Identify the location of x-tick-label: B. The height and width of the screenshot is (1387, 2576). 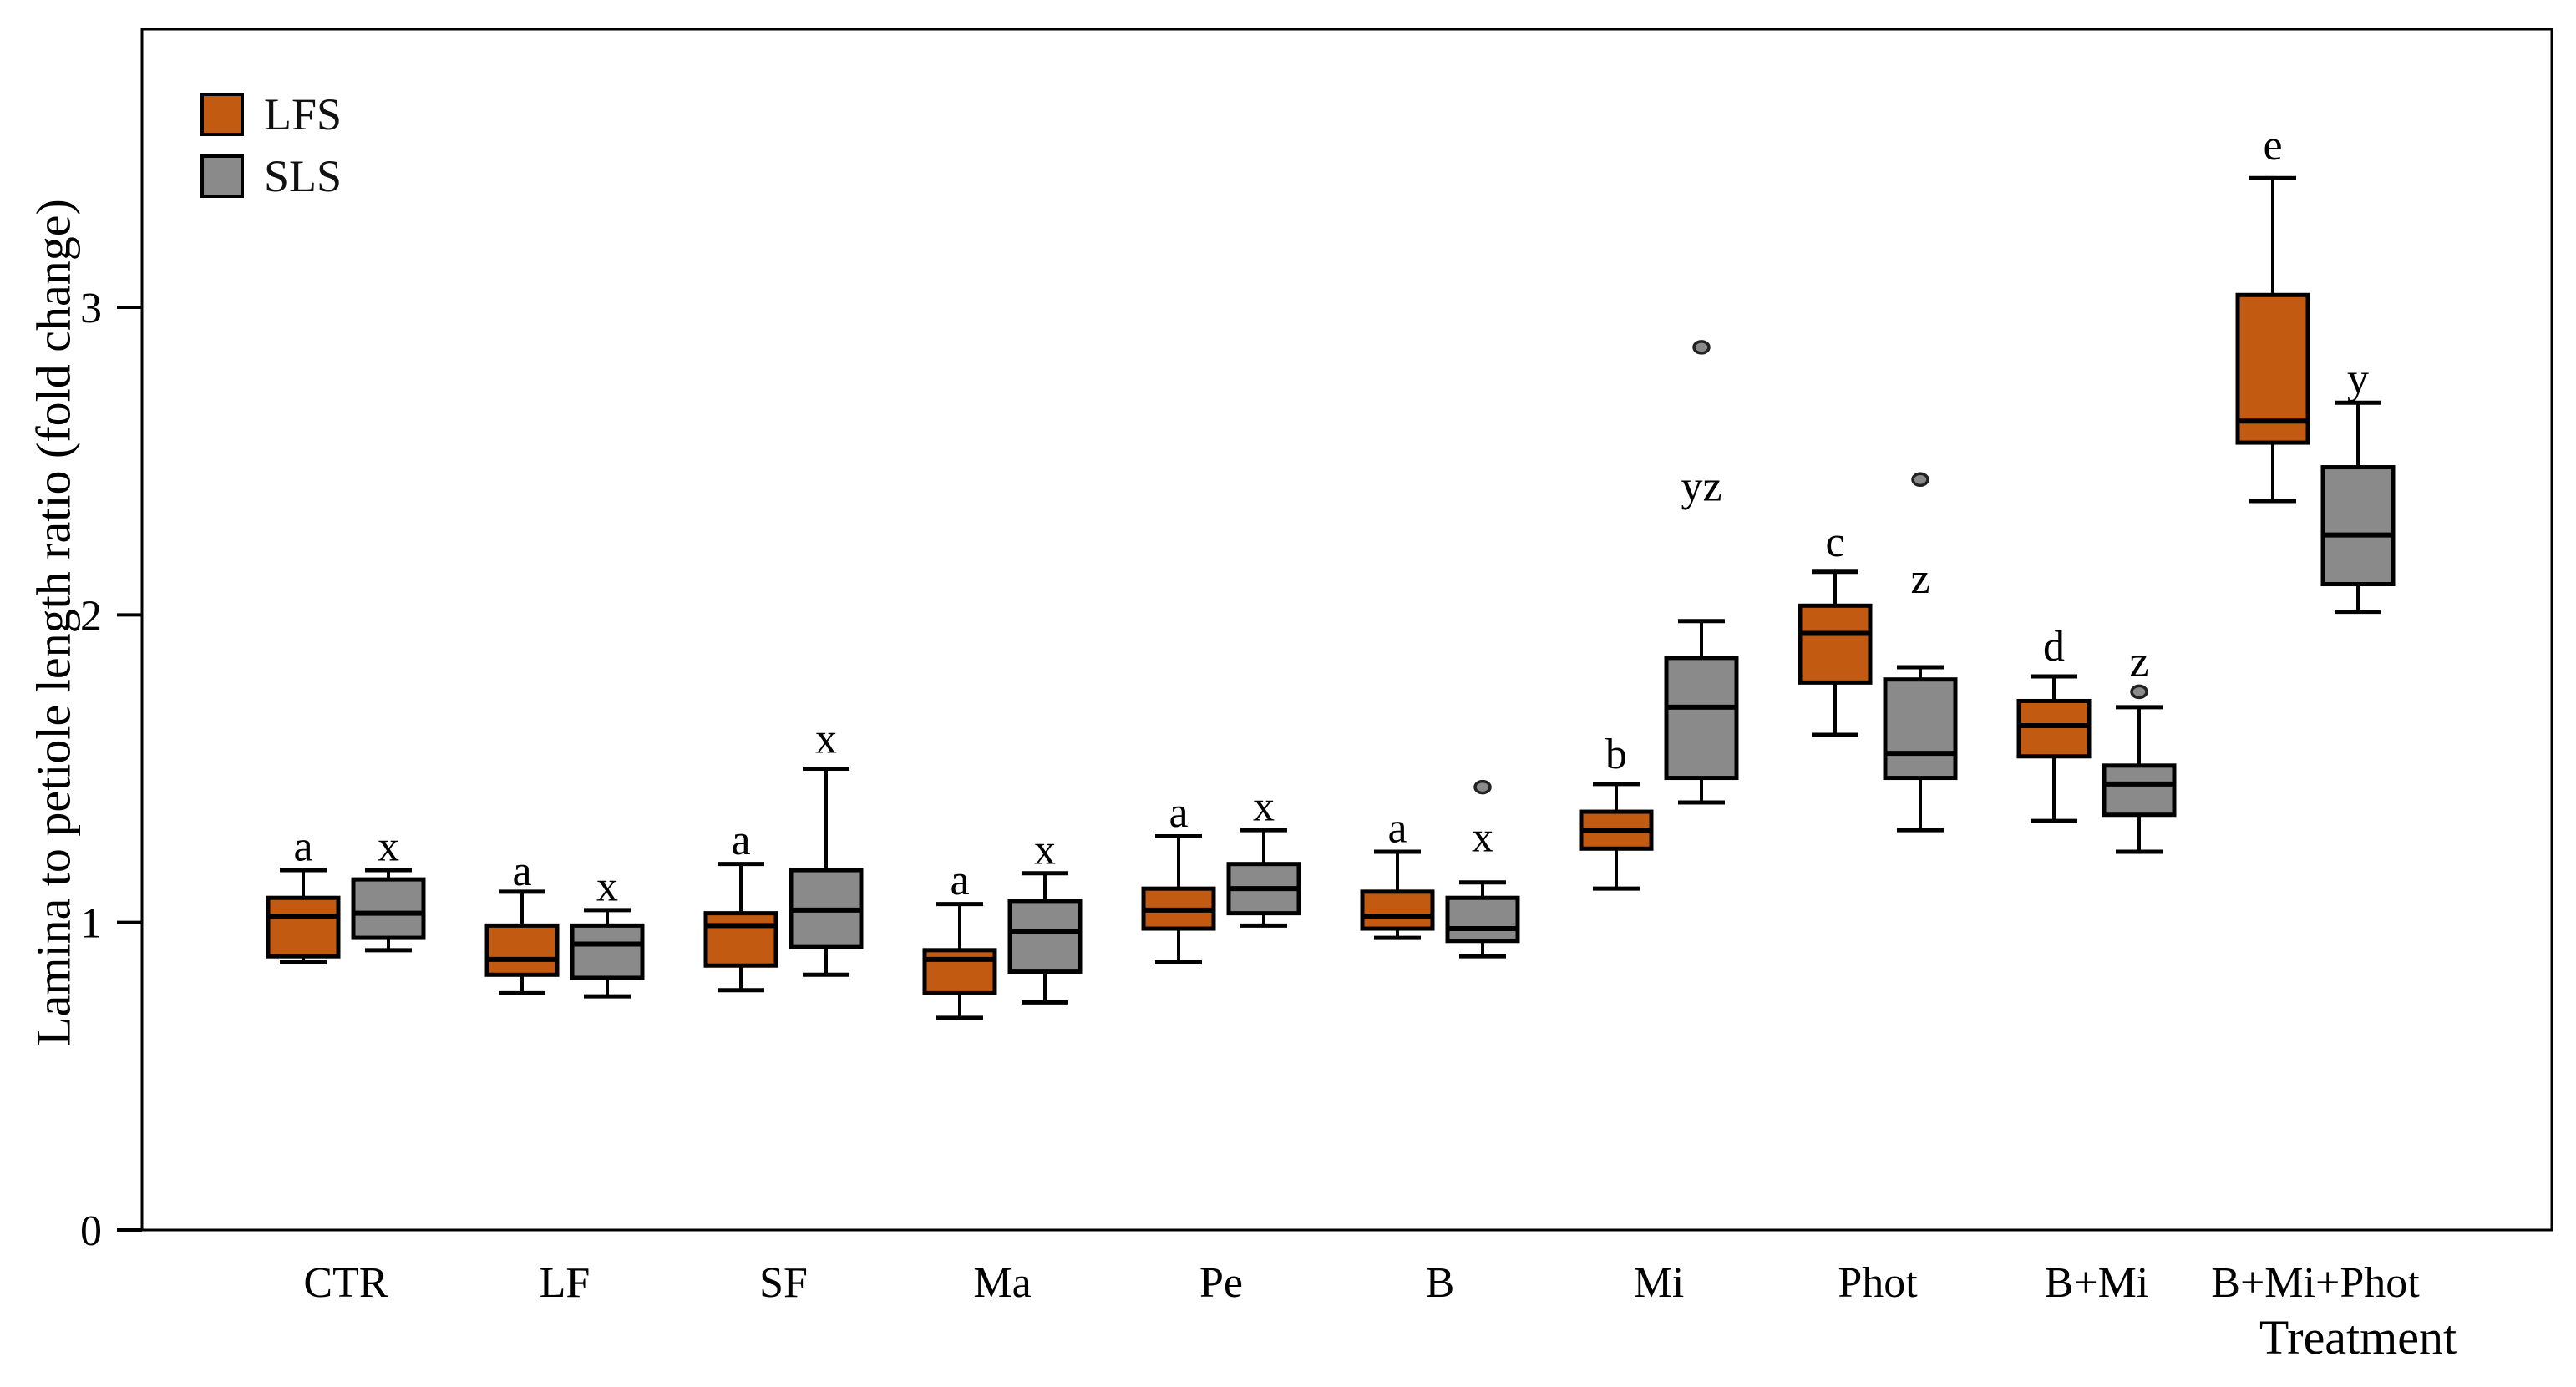
(1440, 1283).